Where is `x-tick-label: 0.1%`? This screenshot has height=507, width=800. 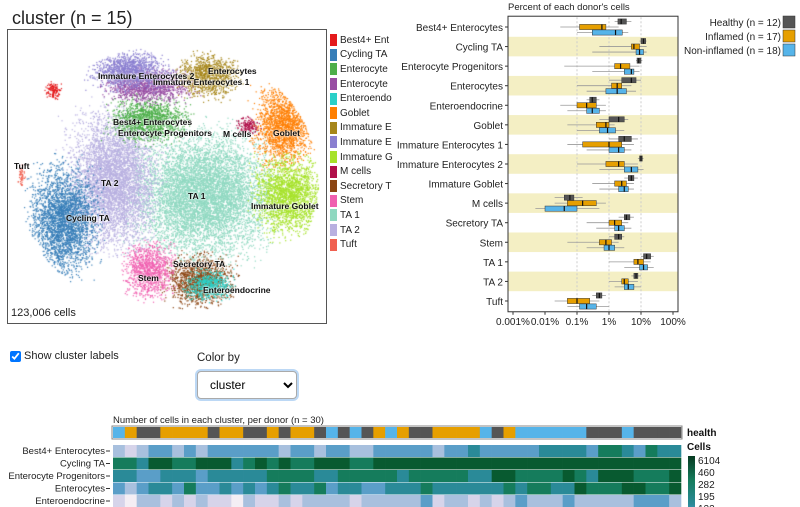
x-tick-label: 0.1% is located at coordinates (577, 322).